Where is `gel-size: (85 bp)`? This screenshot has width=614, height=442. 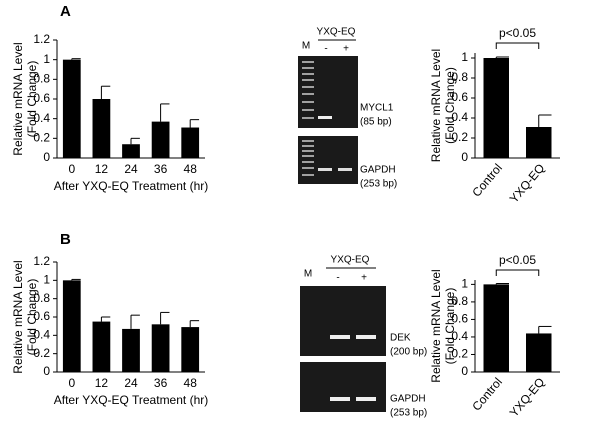
gel-size: (85 bp) is located at coordinates (376, 122).